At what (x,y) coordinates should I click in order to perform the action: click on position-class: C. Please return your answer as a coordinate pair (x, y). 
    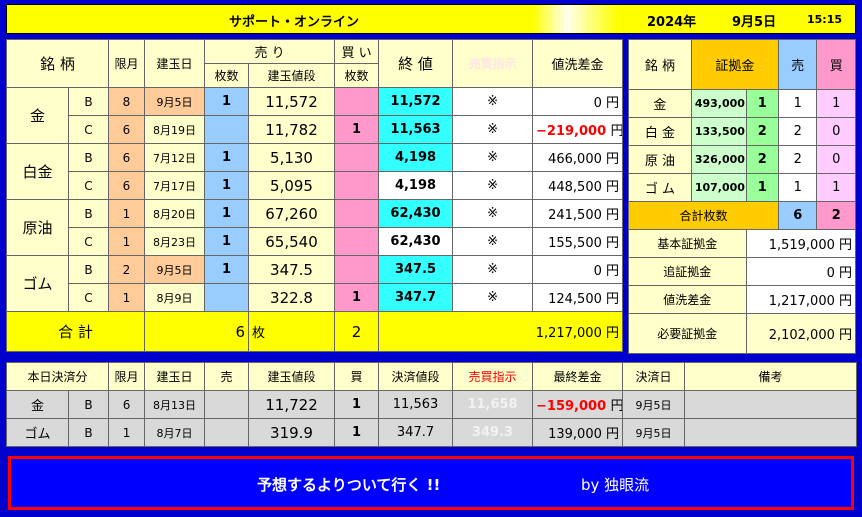
    Looking at the image, I should click on (88, 241).